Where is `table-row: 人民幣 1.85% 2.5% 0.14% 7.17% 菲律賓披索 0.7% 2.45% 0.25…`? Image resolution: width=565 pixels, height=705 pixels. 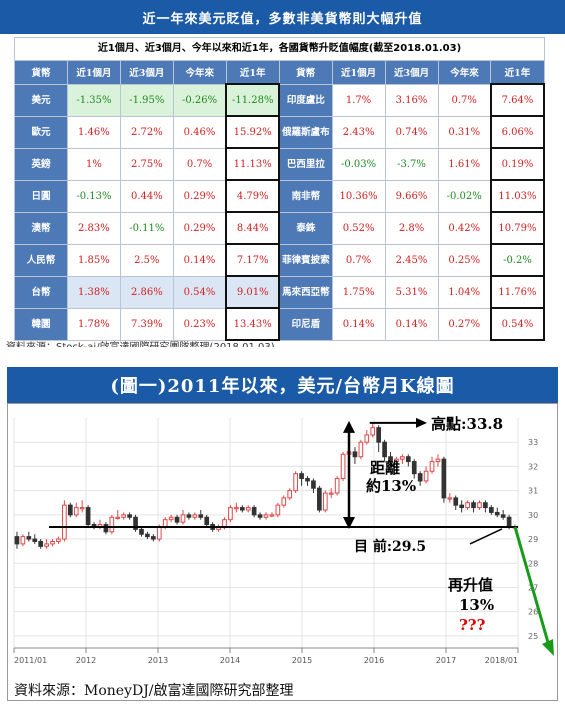 table-row: 人民幣 1.85% 2.5% 0.14% 7.17% 菲律賓披索 0.7% 2.45% 0.25… is located at coordinates (280, 260).